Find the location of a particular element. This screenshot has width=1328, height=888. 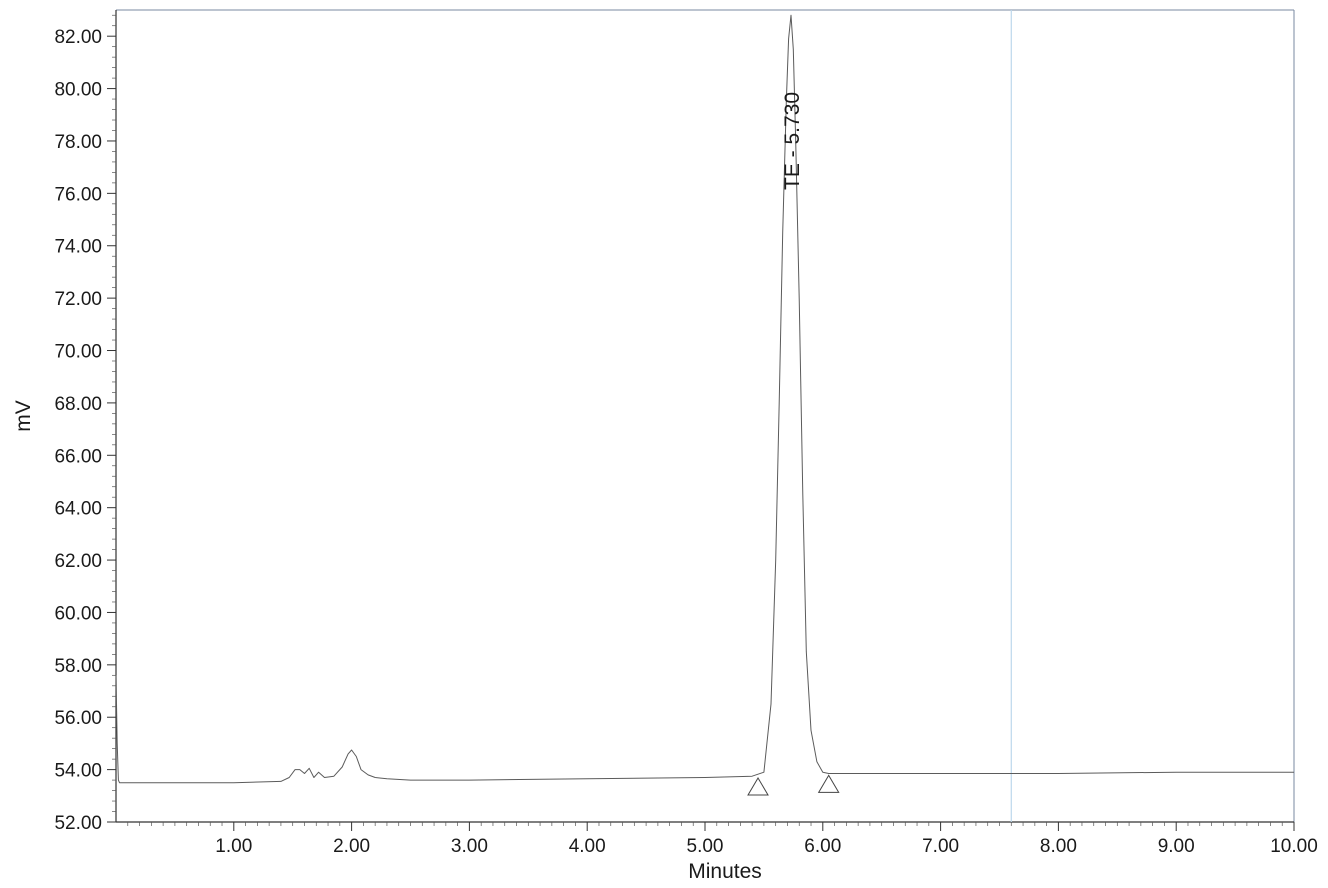

x-tick-label: 2.00 is located at coordinates (351, 846).